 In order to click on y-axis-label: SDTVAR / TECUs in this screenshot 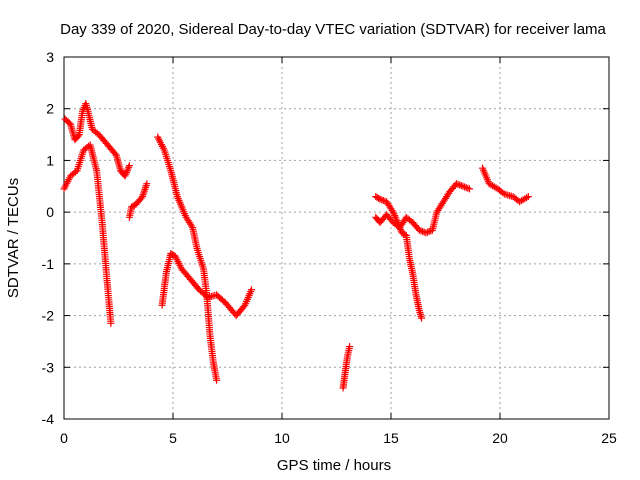, I will do `click(13, 238)`.